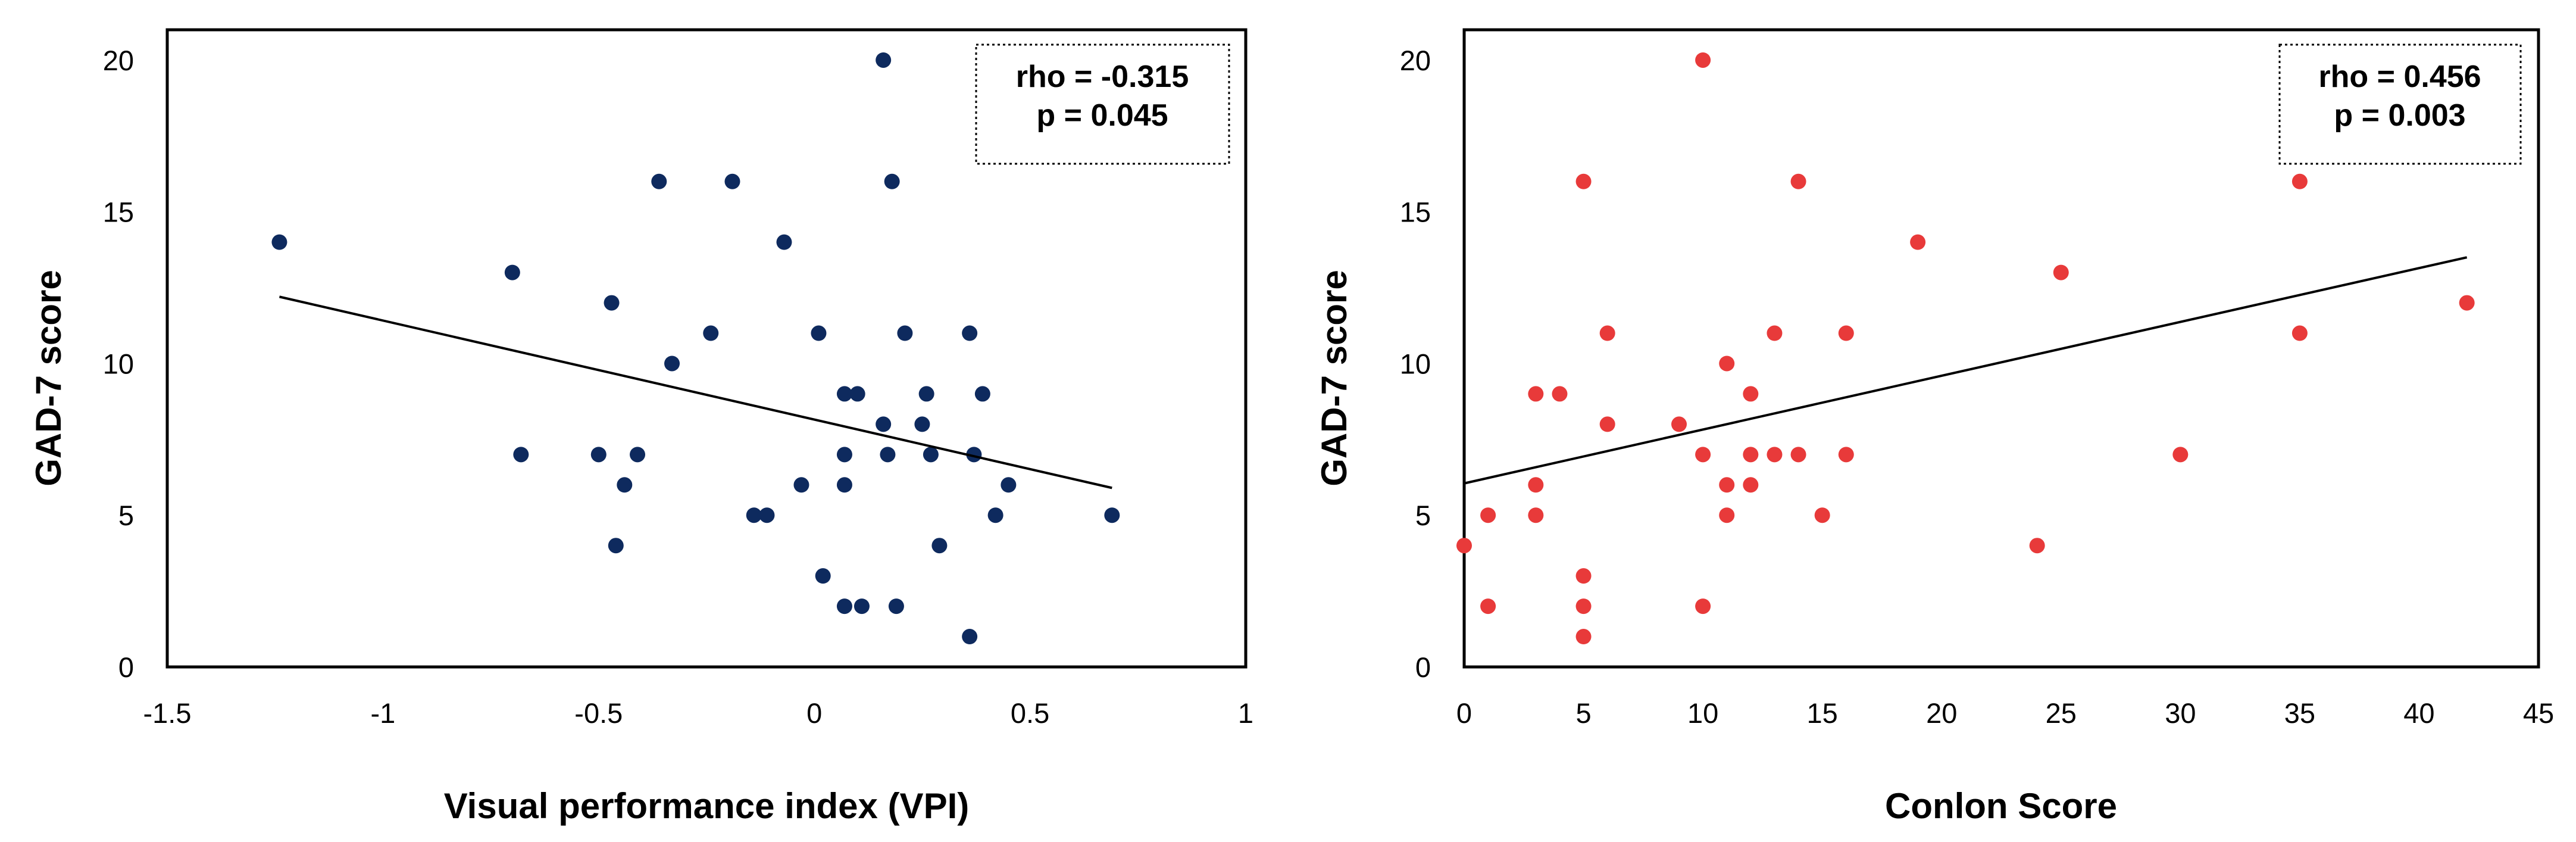 The image size is (2576, 842). What do you see at coordinates (2399, 77) in the screenshot?
I see `rho-label: rho = 0.456` at bounding box center [2399, 77].